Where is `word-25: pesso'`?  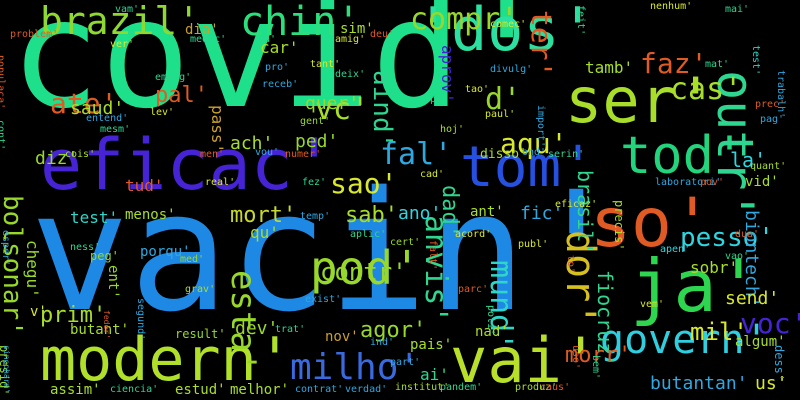
word-25: pesso' is located at coordinates (727, 238).